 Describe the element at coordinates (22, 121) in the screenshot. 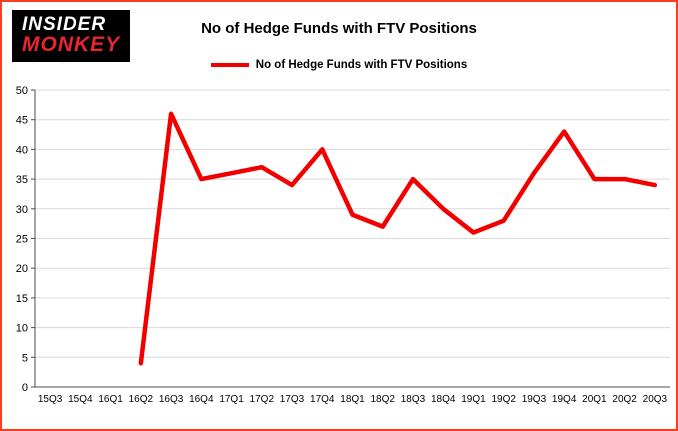

I see `y-tick-label: 45` at that location.